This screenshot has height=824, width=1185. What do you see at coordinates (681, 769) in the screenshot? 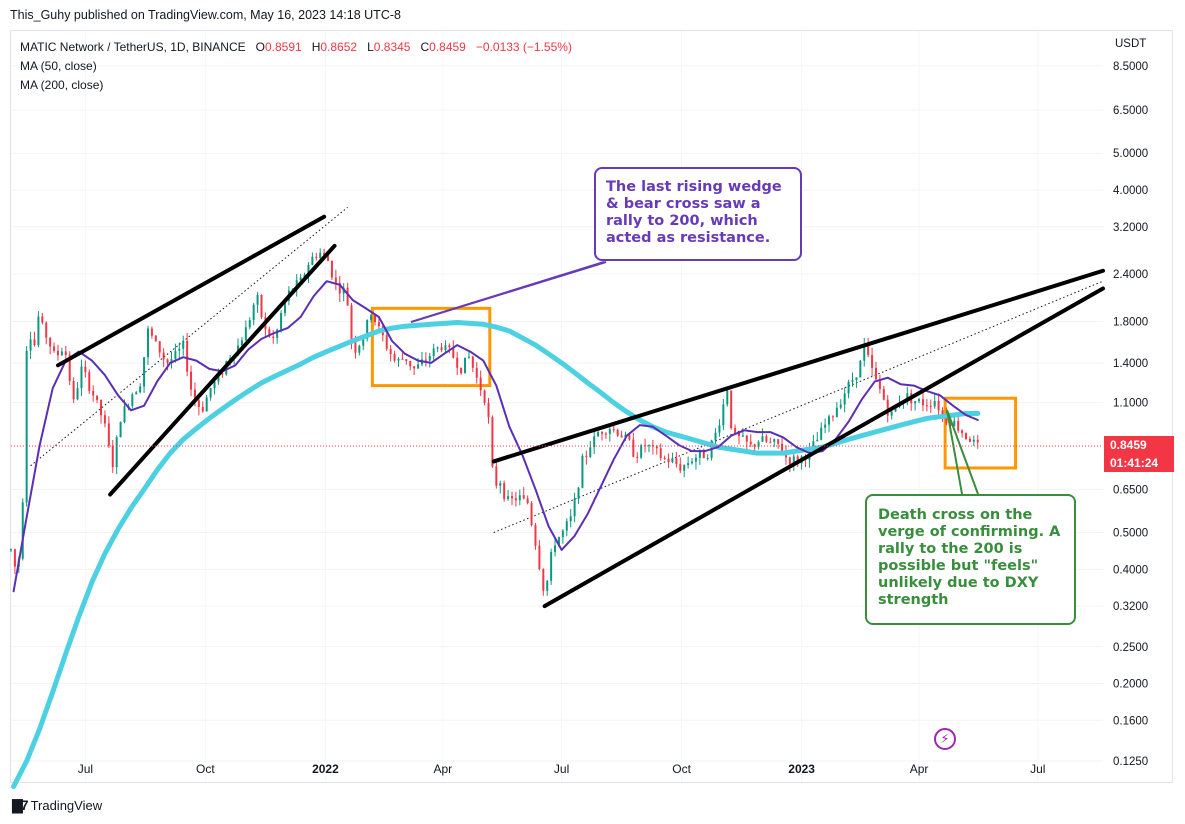
I see `x-tick-label: Oct` at bounding box center [681, 769].